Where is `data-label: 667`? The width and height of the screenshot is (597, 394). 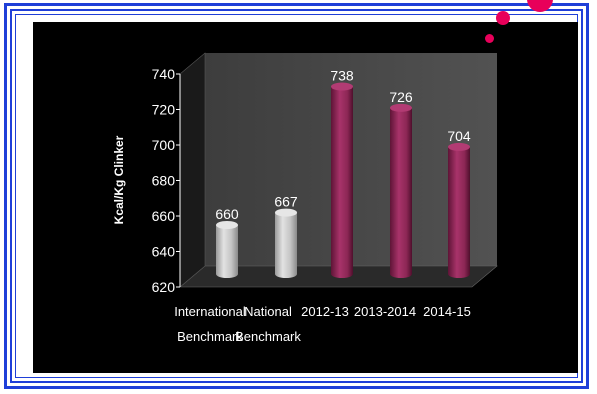 data-label: 667 is located at coordinates (286, 202).